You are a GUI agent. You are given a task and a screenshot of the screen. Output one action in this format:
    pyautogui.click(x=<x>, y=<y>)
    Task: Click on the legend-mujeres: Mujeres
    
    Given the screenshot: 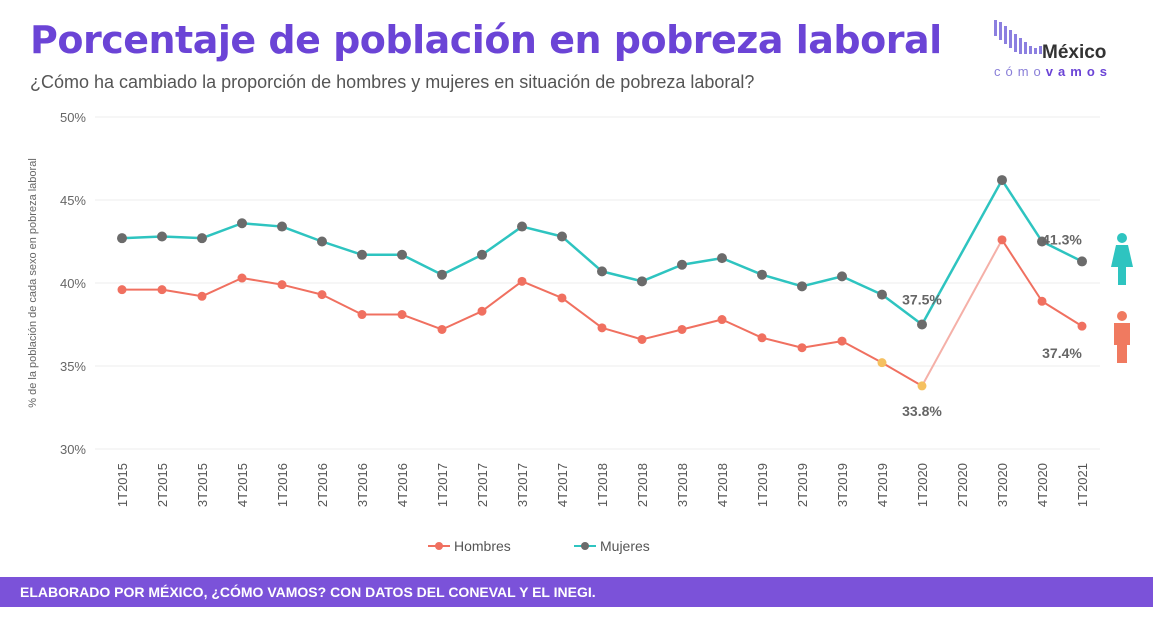 What is the action you would take?
    pyautogui.click(x=612, y=546)
    